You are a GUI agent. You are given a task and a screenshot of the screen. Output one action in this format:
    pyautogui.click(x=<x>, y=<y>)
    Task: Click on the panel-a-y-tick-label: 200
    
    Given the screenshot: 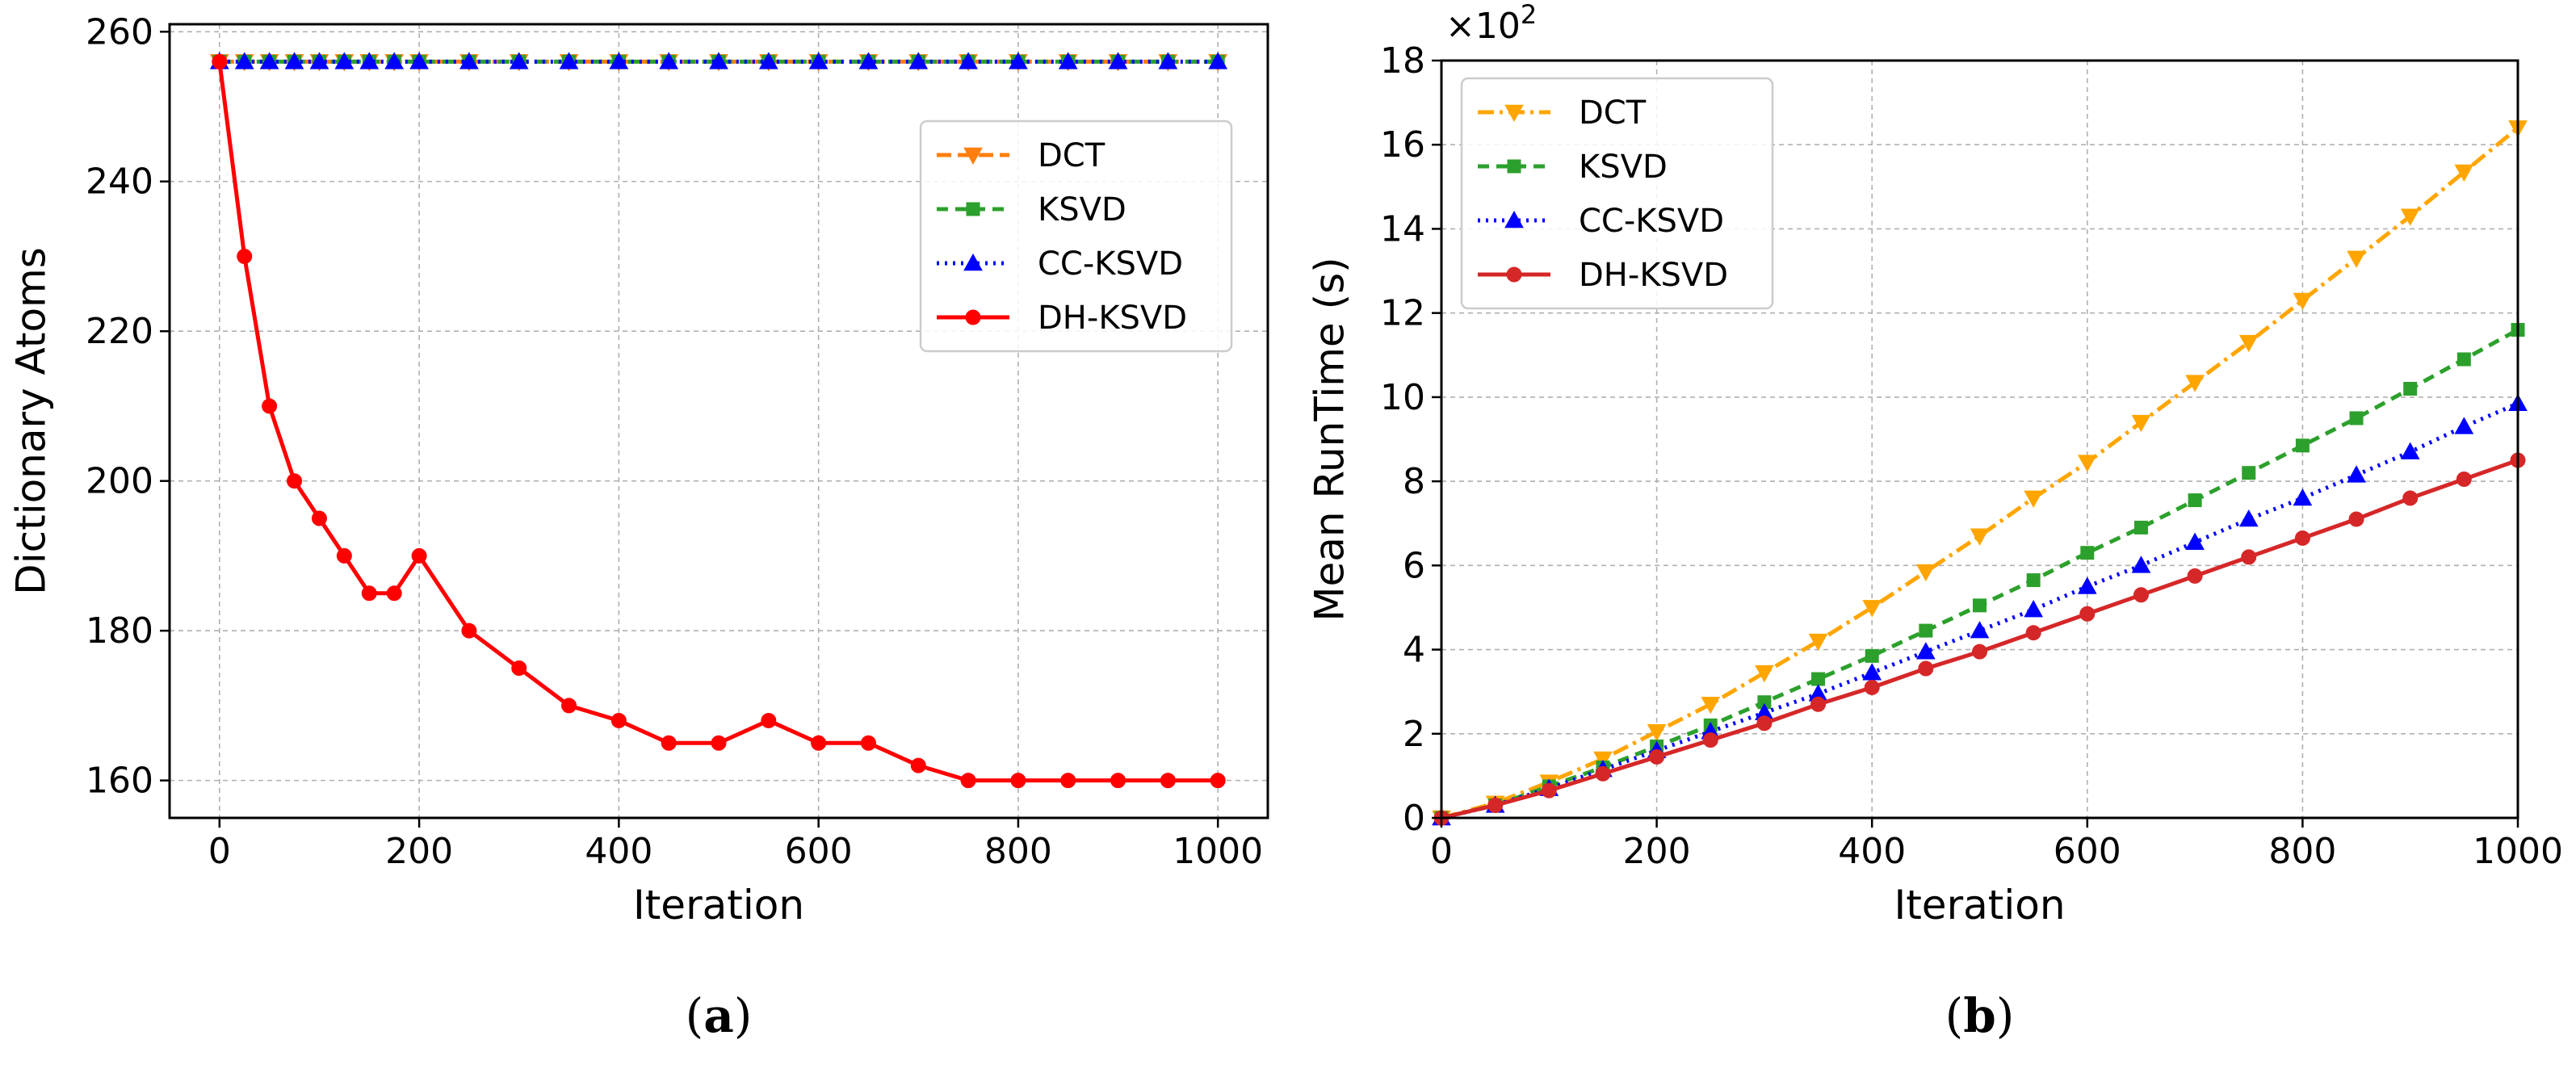 What is the action you would take?
    pyautogui.click(x=119, y=481)
    